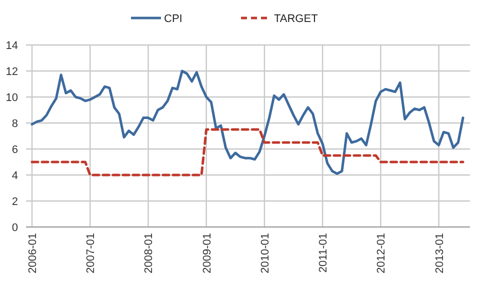  I want to click on x-tick-label: 2007-01, so click(91, 253).